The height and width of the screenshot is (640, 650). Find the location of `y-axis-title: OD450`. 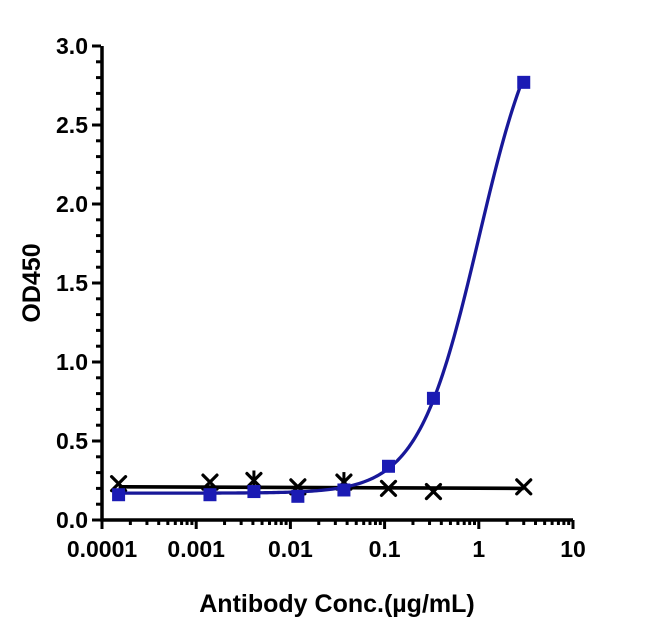

y-axis-title: OD450 is located at coordinates (32, 282).